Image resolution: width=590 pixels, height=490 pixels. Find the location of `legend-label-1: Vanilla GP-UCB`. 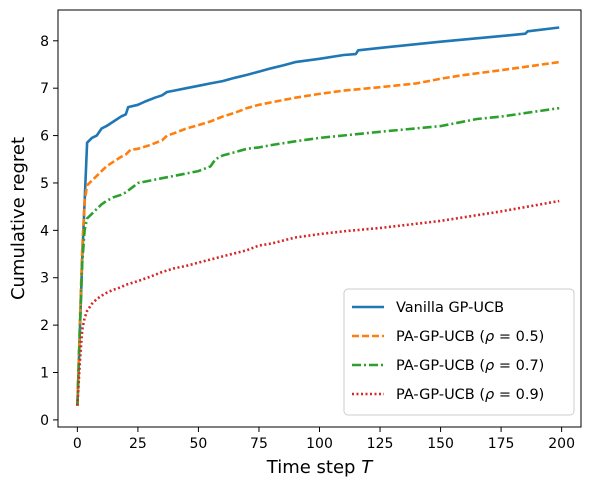

legend-label-1: Vanilla GP-UCB is located at coordinates (450, 308).